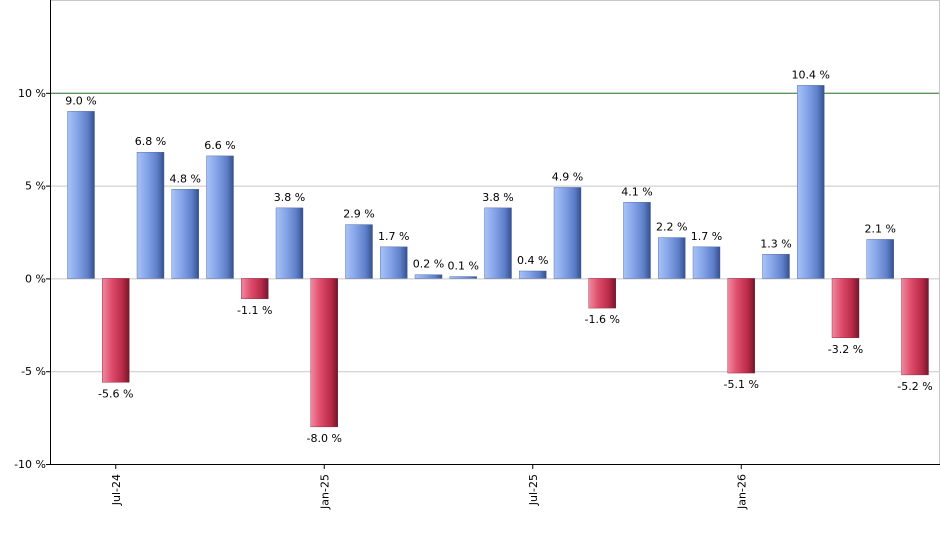 This screenshot has width=940, height=550. What do you see at coordinates (533, 490) in the screenshot?
I see `x-tick-label: Jul-25` at bounding box center [533, 490].